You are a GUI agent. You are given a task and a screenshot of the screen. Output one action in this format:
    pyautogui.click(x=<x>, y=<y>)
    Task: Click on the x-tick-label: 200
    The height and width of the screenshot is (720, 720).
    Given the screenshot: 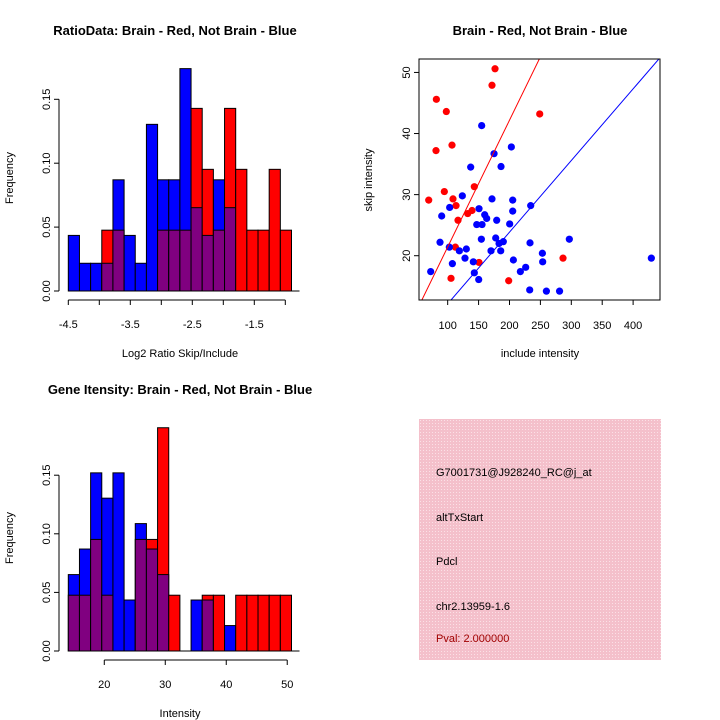 What is the action you would take?
    pyautogui.click(x=509, y=326)
    